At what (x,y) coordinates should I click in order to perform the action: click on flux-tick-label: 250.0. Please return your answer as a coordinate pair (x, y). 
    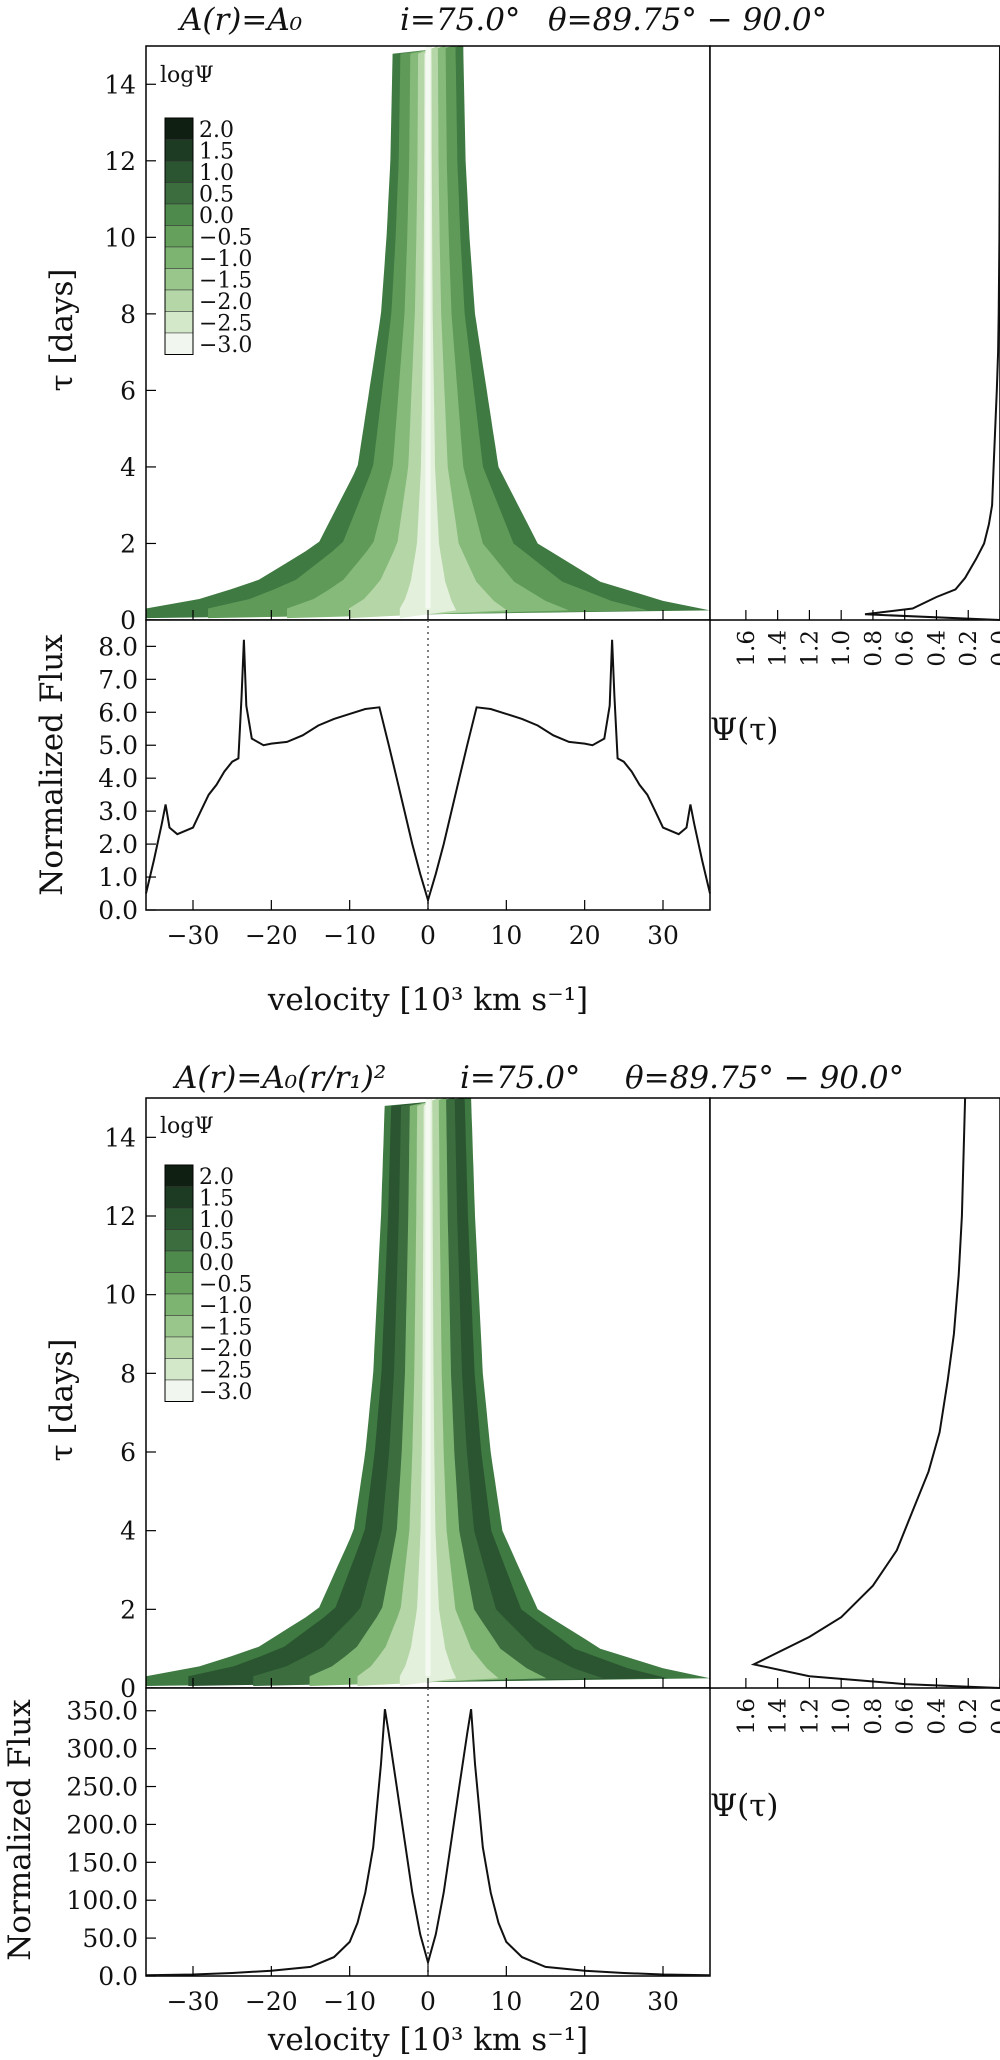
    Looking at the image, I should click on (102, 1787).